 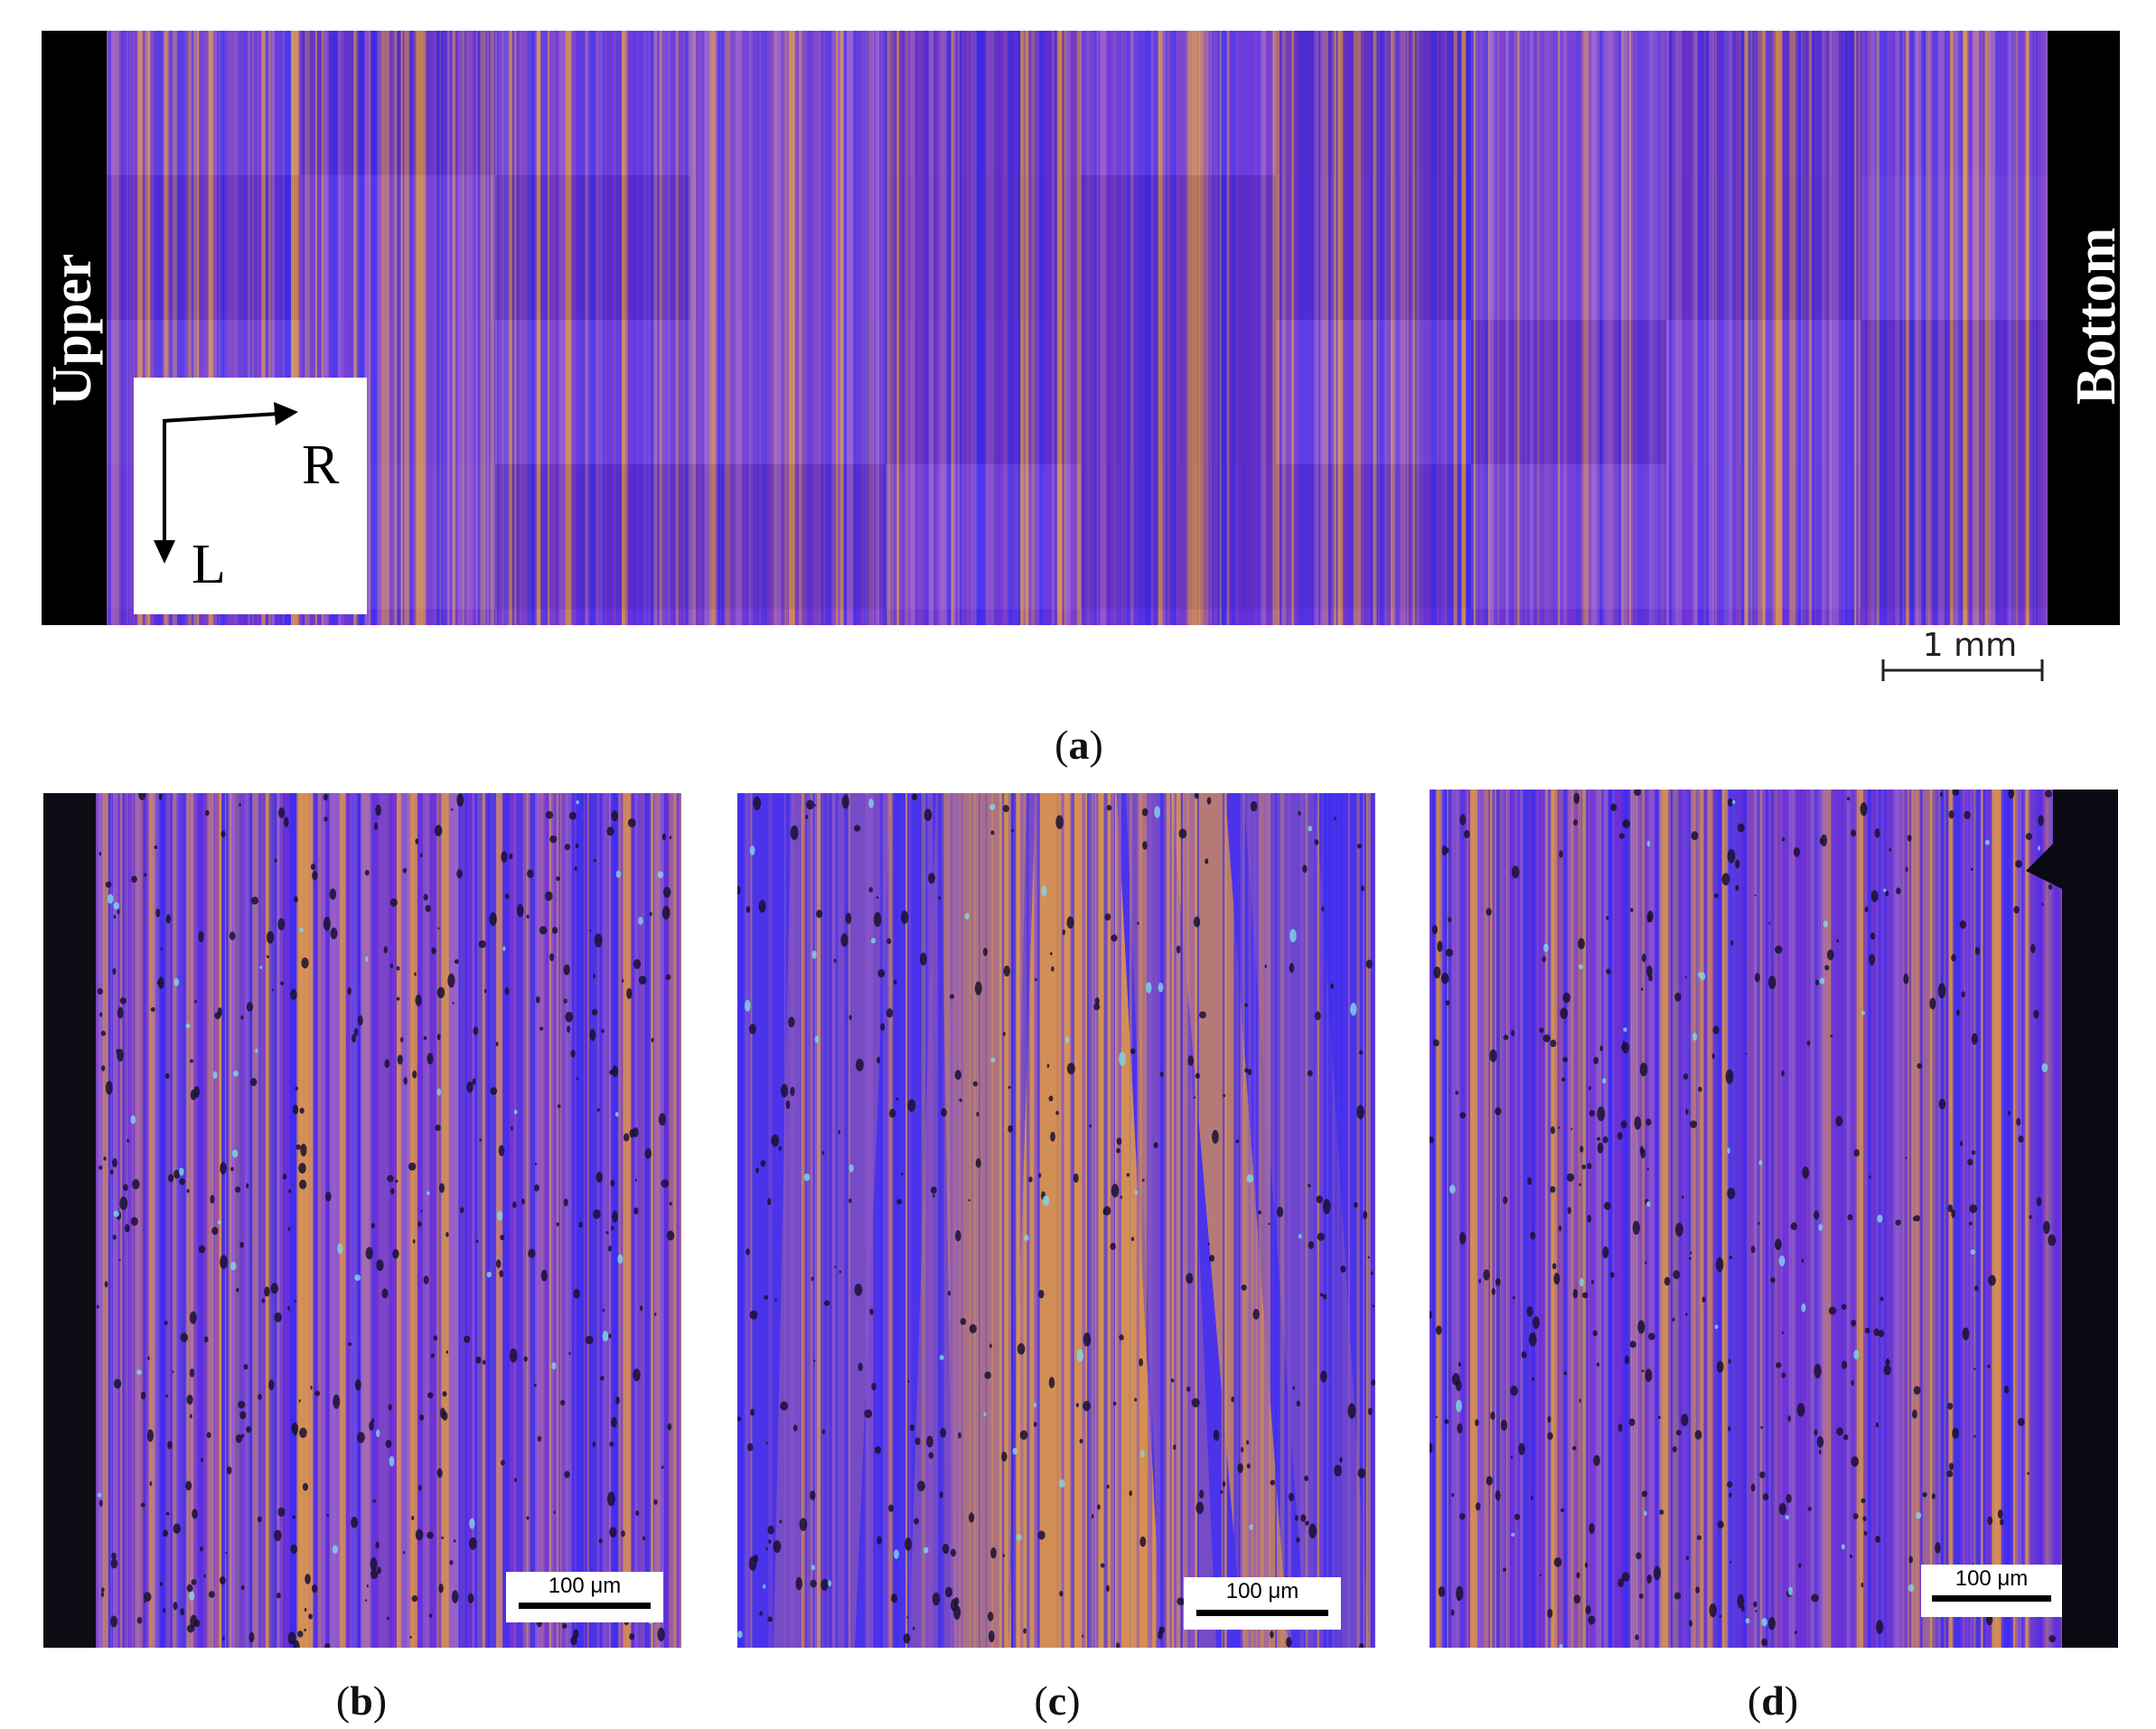 I want to click on scale-bar-a: 1 mm, so click(x=1970, y=655).